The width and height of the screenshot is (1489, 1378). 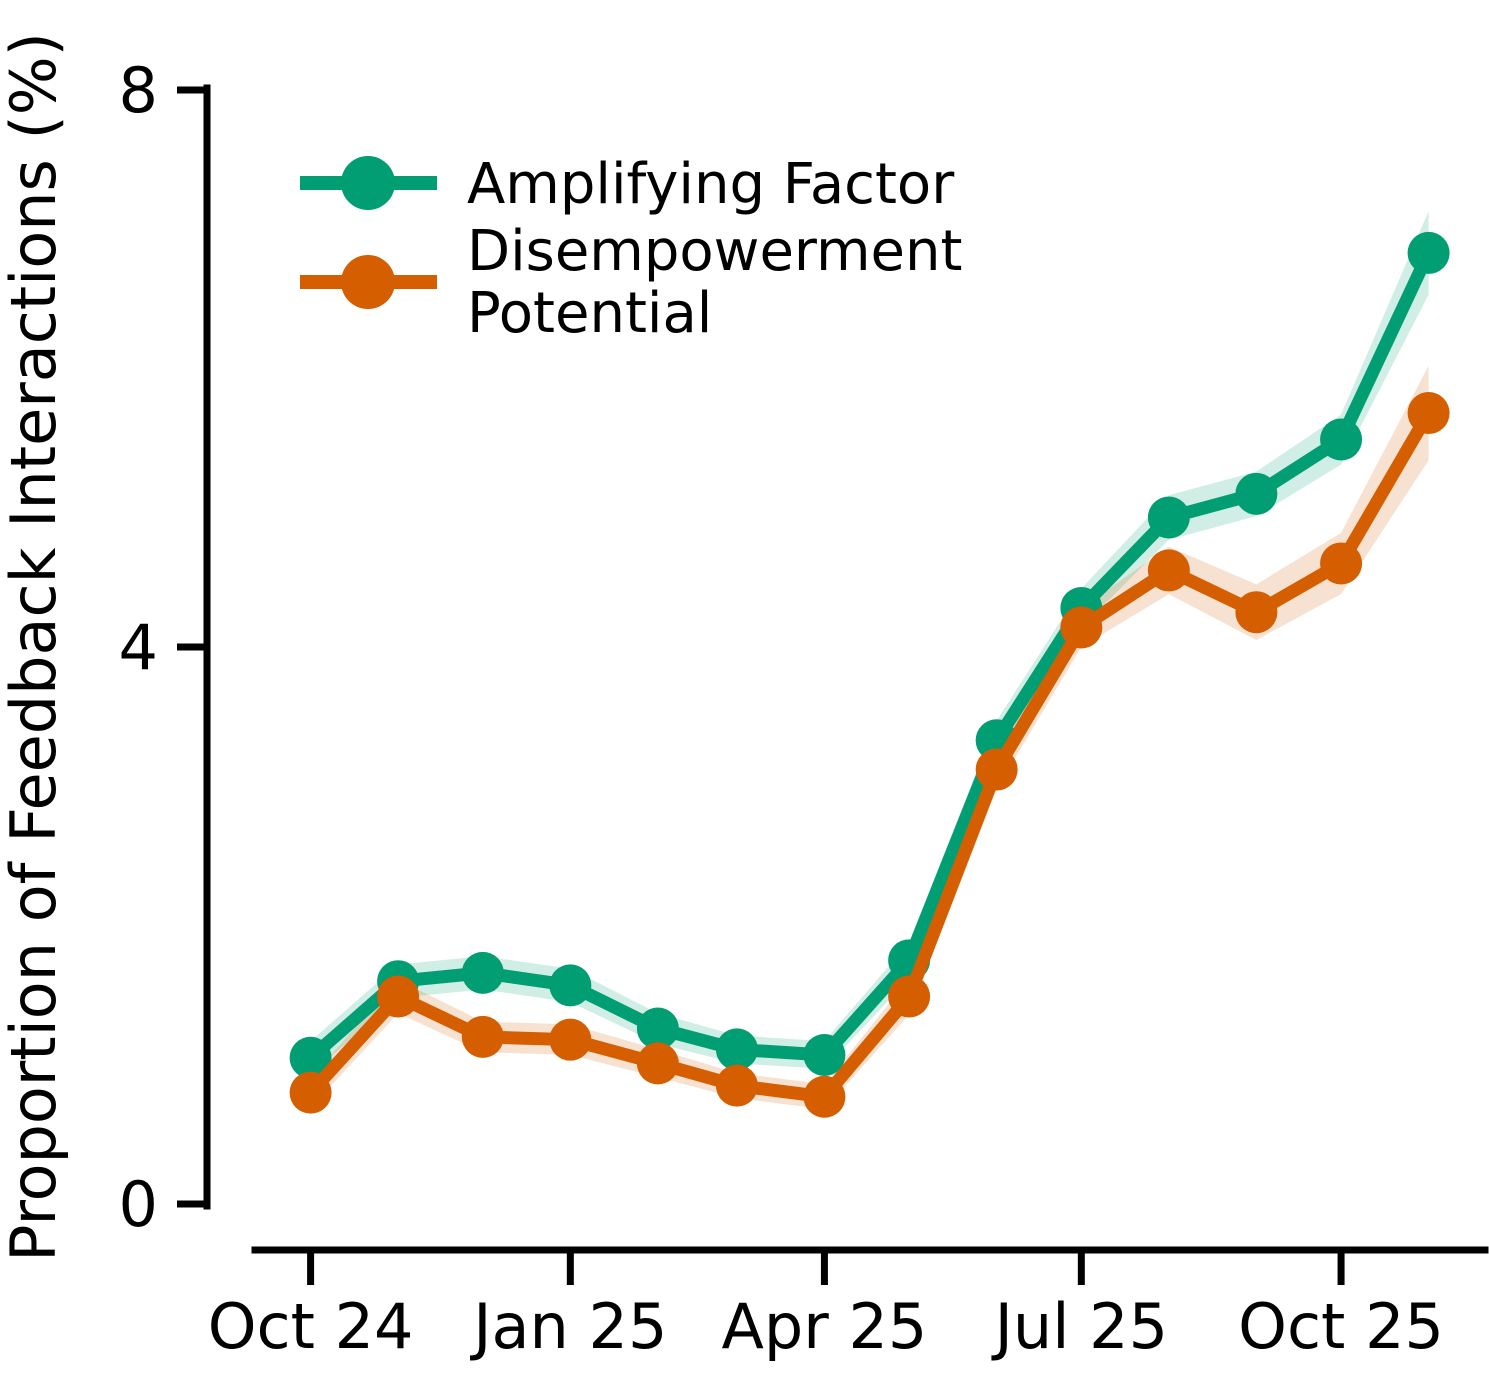 I want to click on x-ticks, so click(x=826, y=1268).